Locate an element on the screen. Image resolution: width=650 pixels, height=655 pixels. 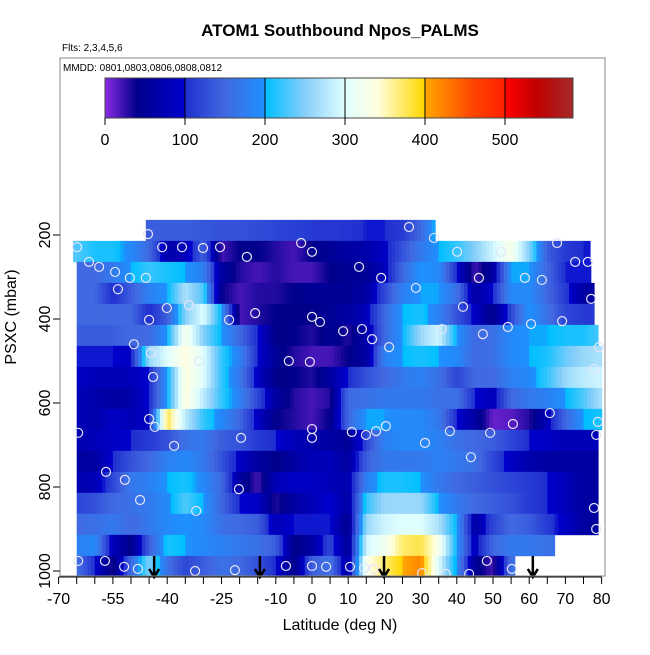
heatmap-row is located at coordinates (337, 482).